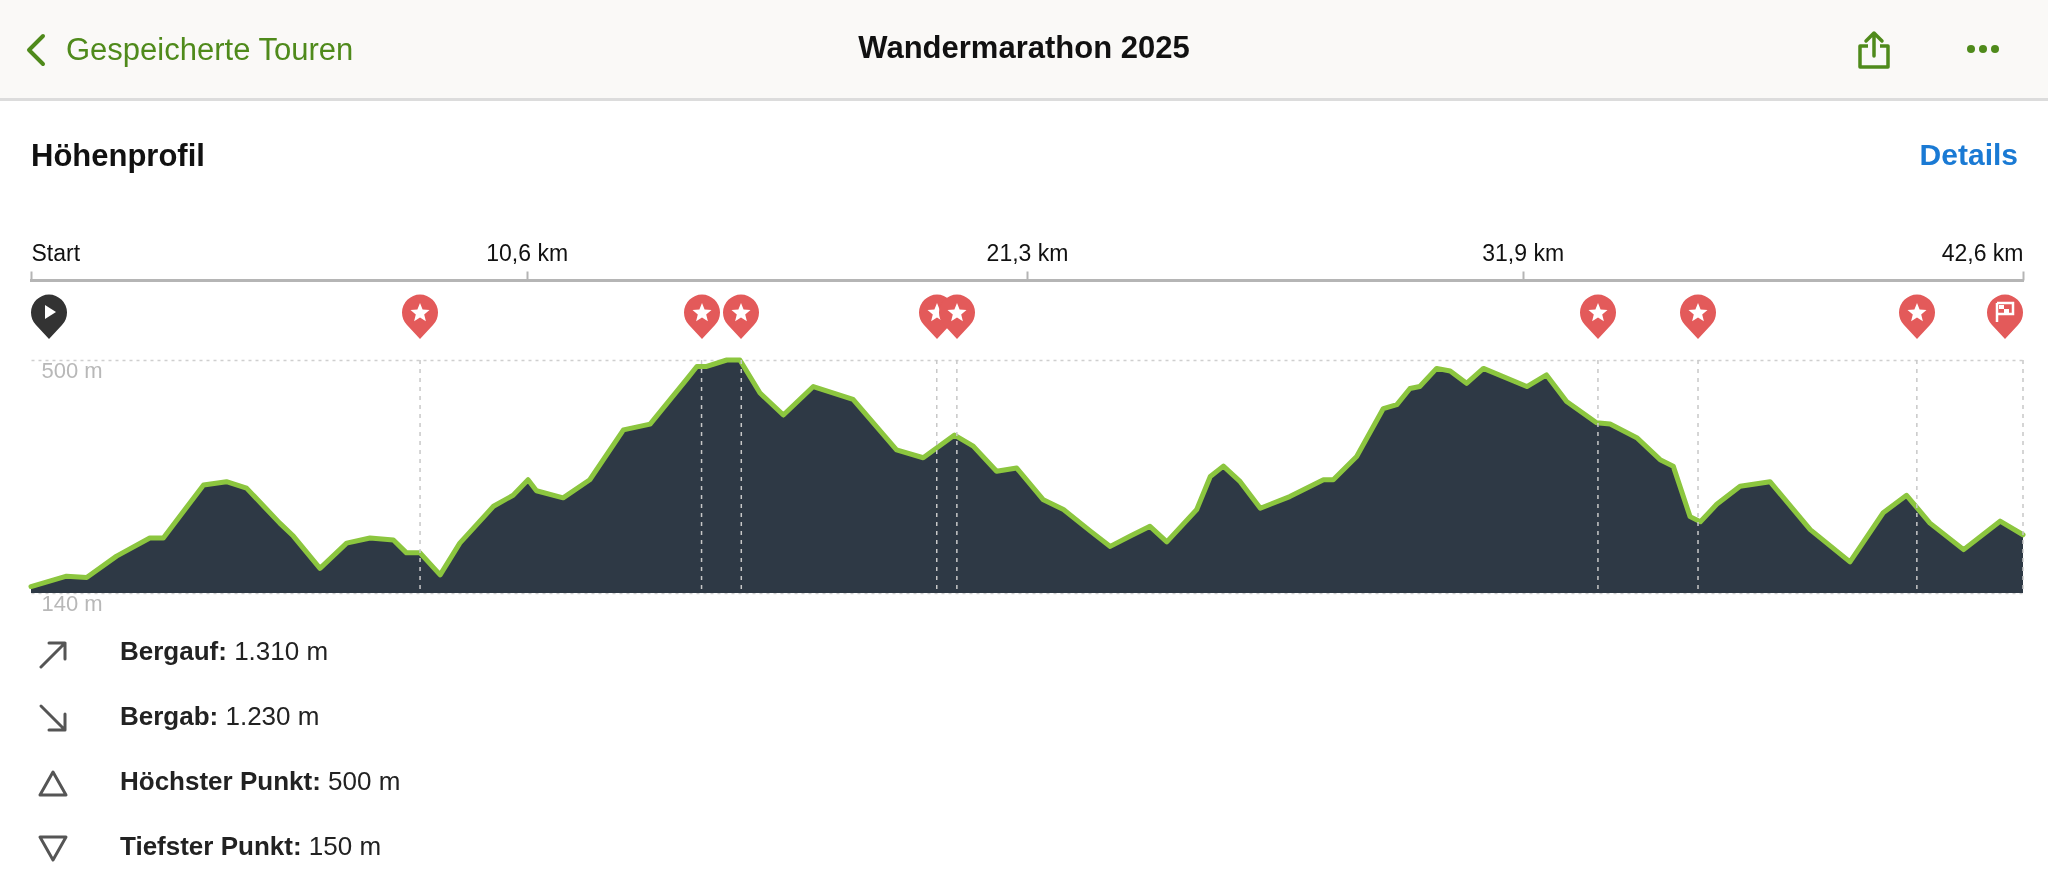 The image size is (2048, 883). Describe the element at coordinates (1982, 252) in the screenshot. I see `x-tick-label: 42,6 km` at that location.